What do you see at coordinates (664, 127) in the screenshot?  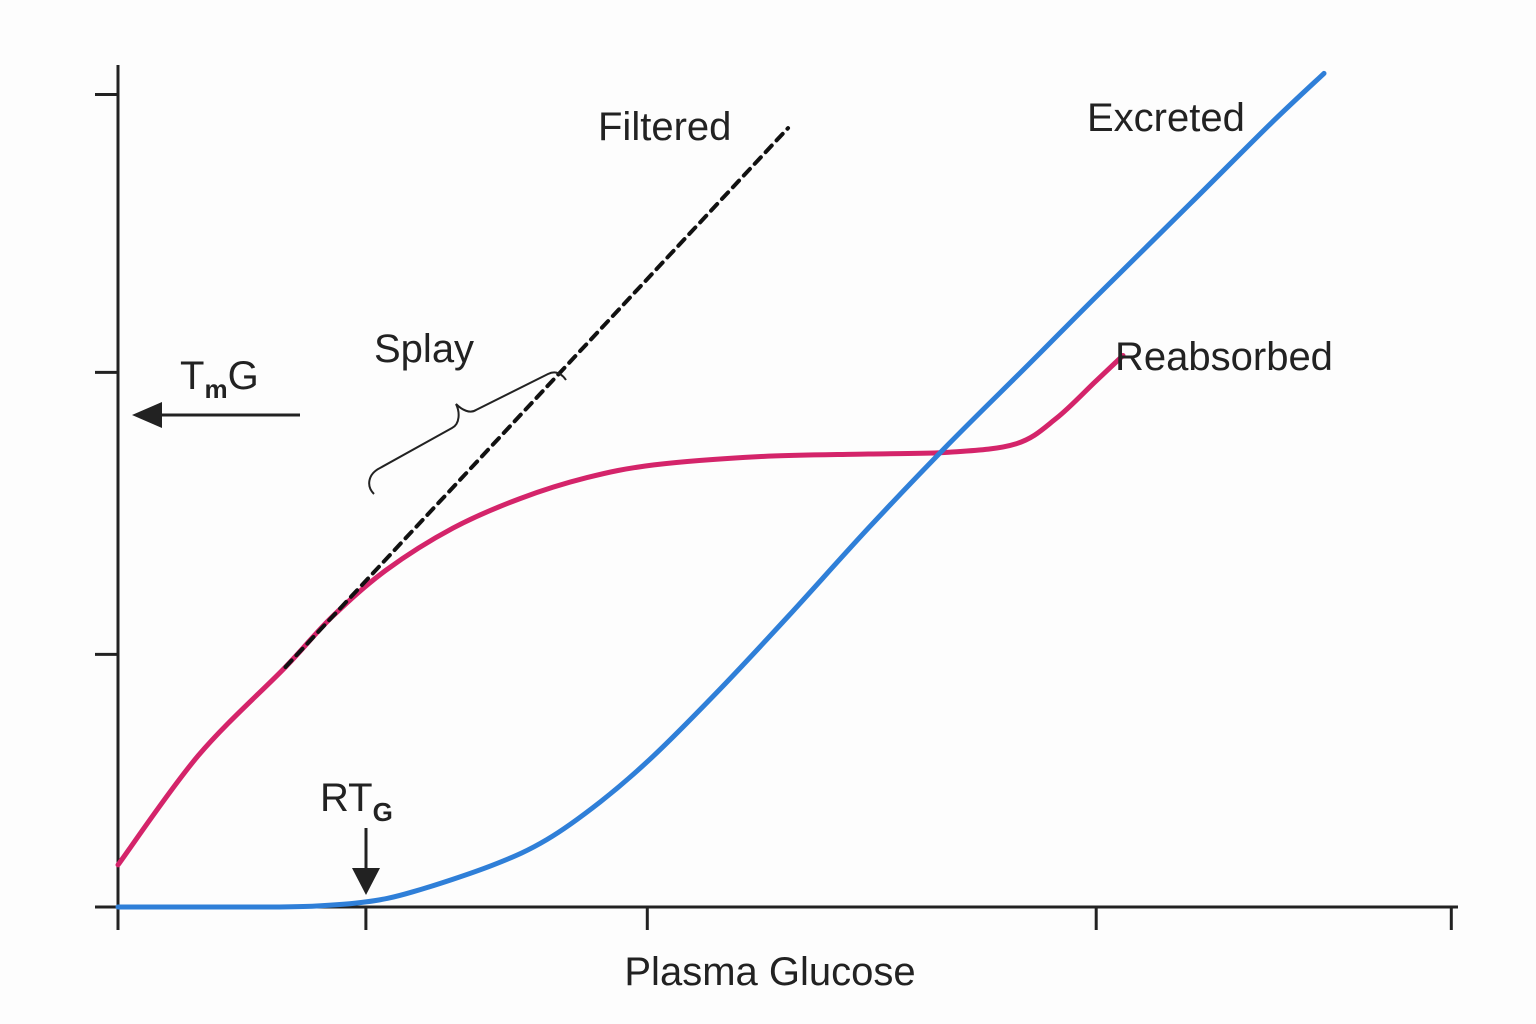 I see `label-filtered: Filtered` at bounding box center [664, 127].